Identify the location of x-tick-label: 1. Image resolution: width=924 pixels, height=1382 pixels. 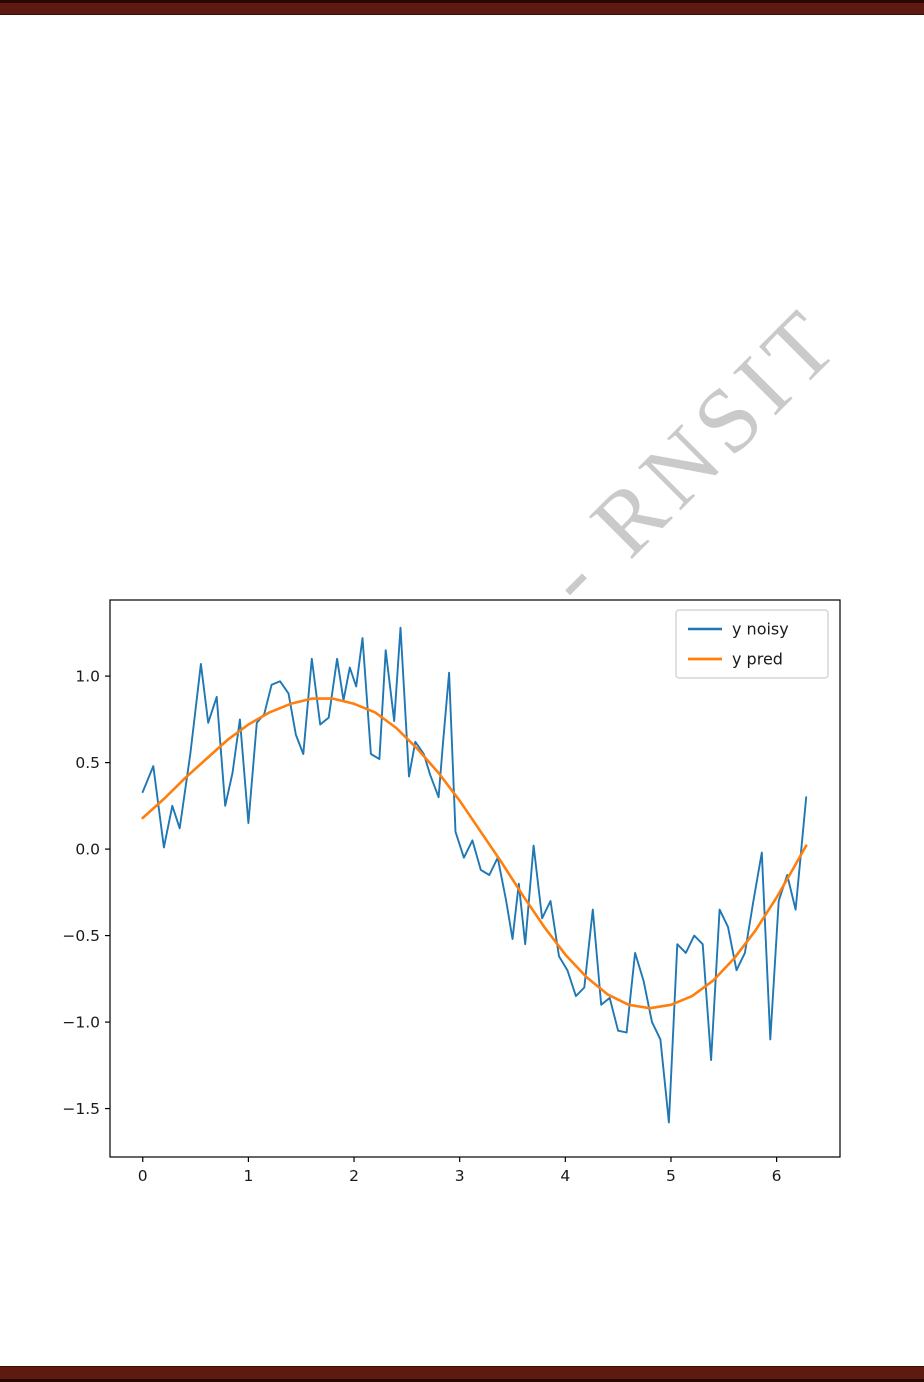
(248, 1176).